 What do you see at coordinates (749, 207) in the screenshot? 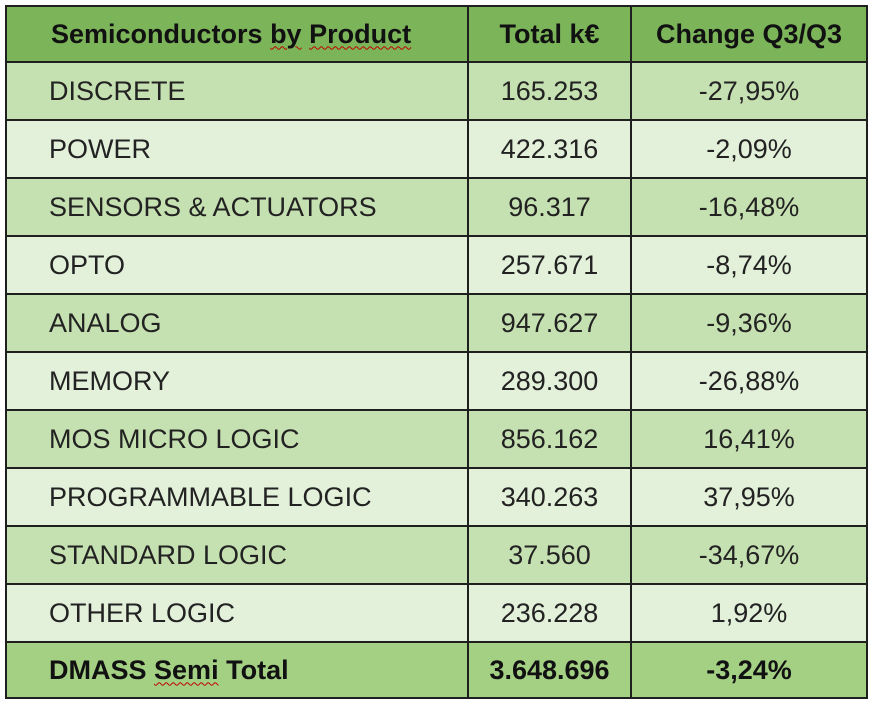
I see `row-change: -16,48%` at bounding box center [749, 207].